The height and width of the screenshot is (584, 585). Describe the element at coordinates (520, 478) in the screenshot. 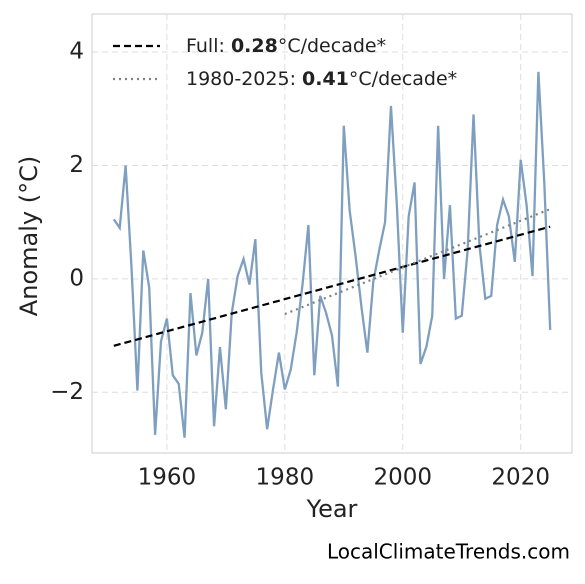

I see `x-tick-label: 2020` at that location.